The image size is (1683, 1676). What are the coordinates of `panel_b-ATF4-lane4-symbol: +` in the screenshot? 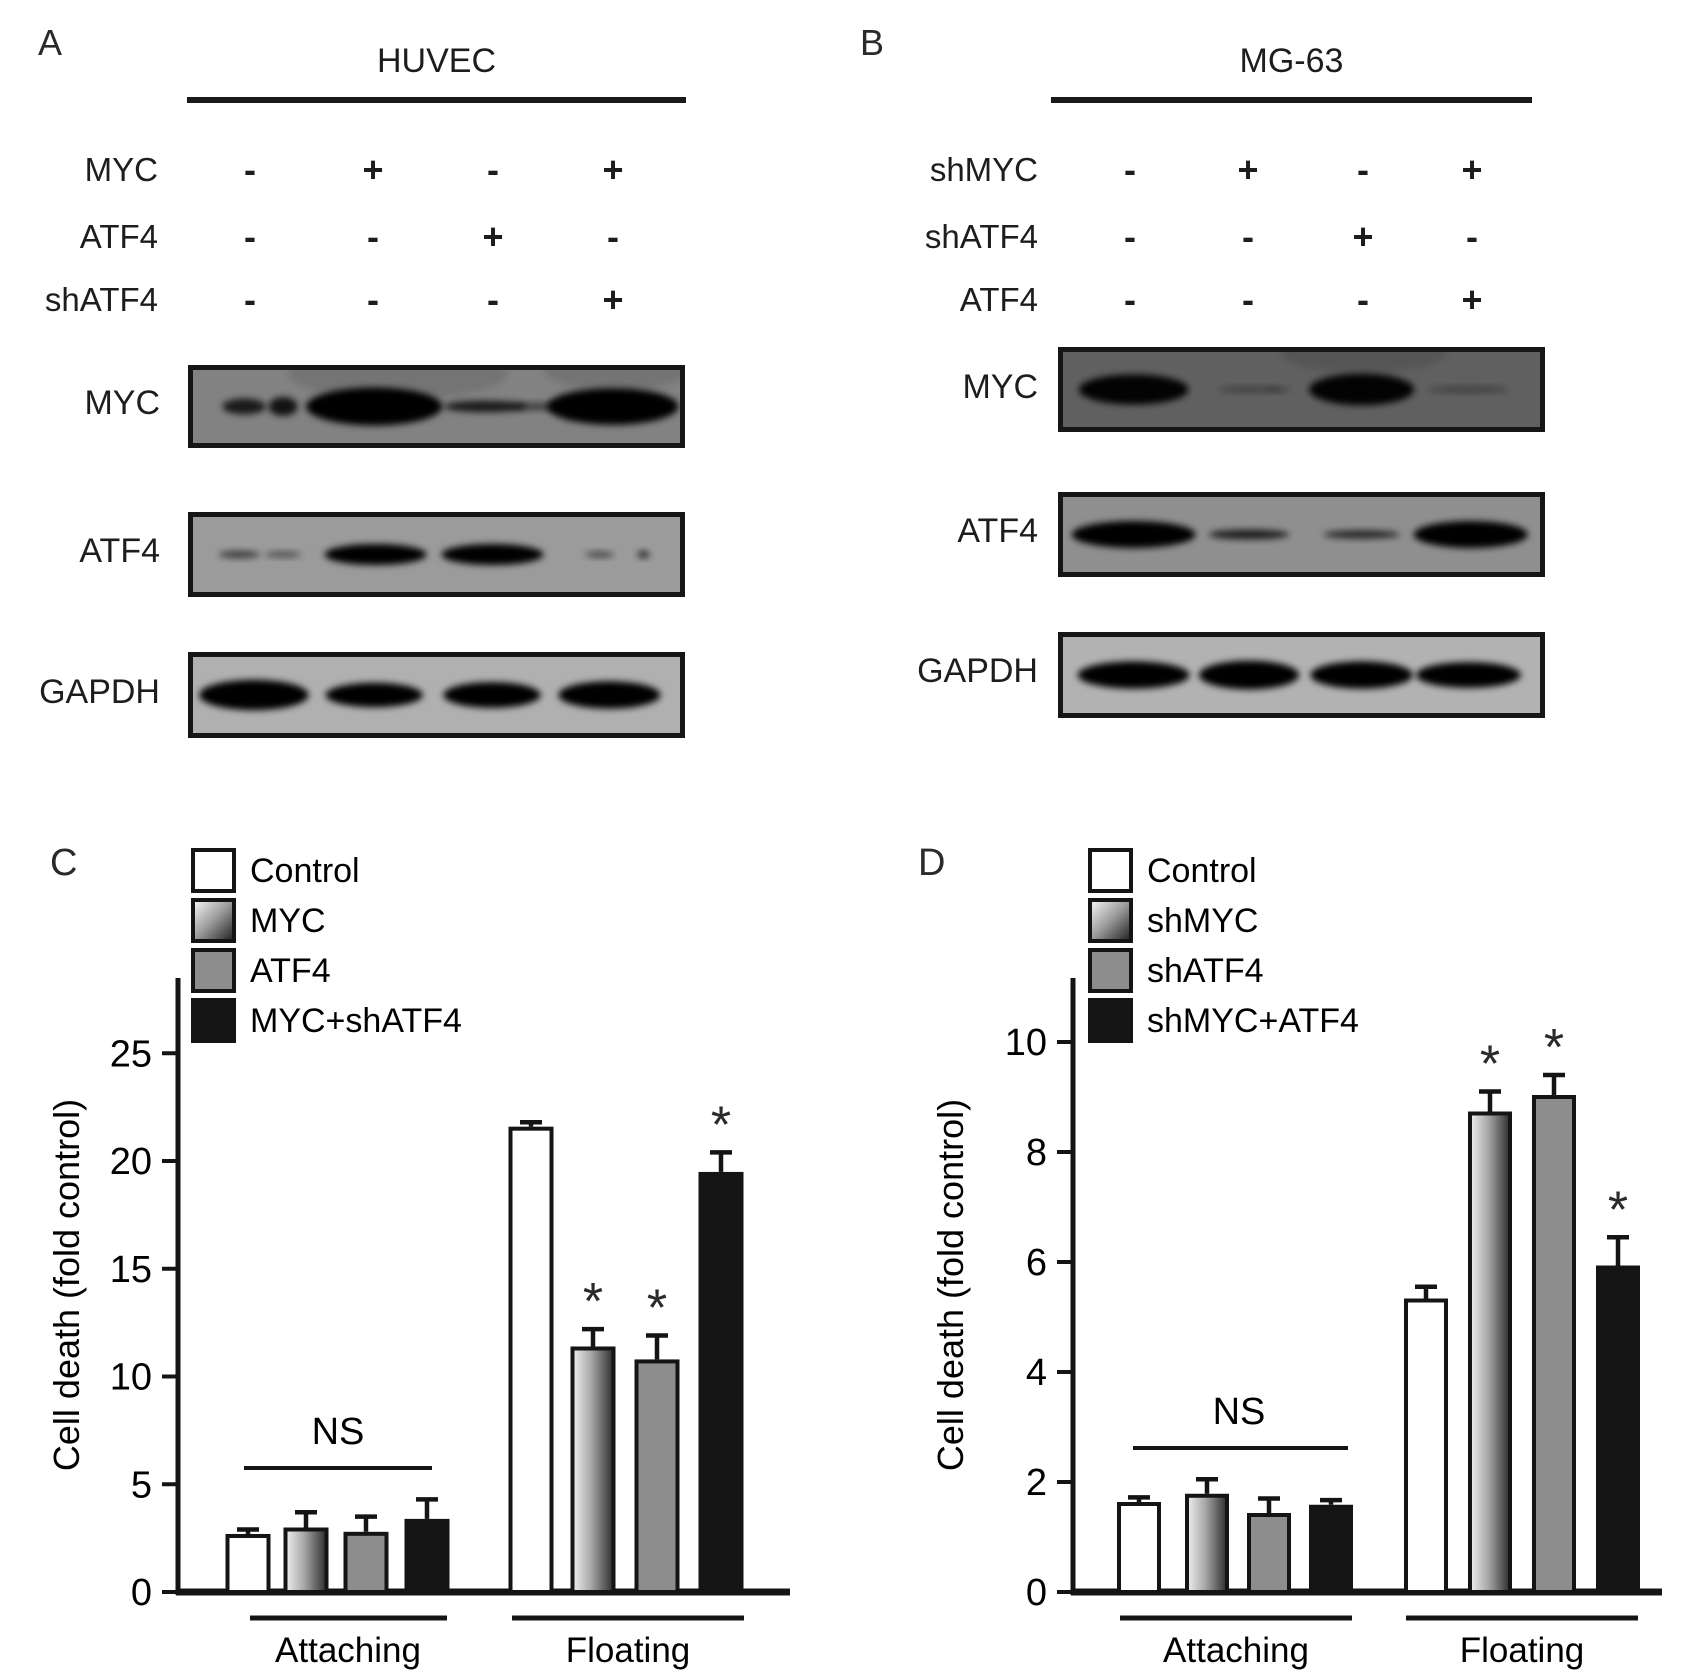 It's located at (1472, 299).